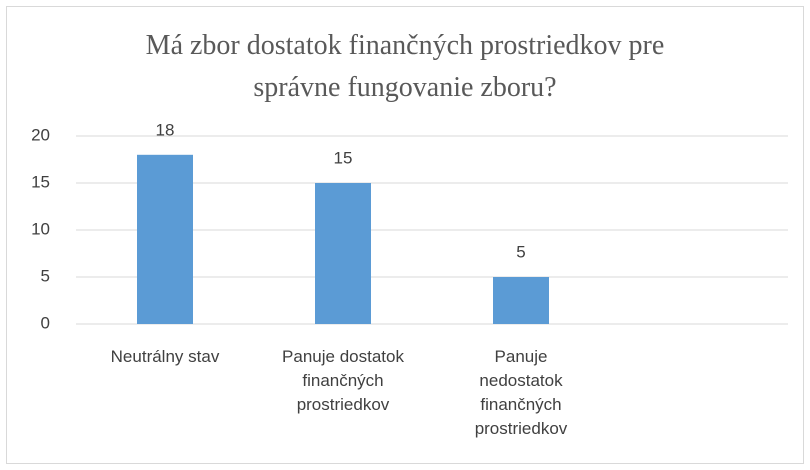 This screenshot has height=470, width=810. What do you see at coordinates (40, 228) in the screenshot?
I see `y-tick-label: 10` at bounding box center [40, 228].